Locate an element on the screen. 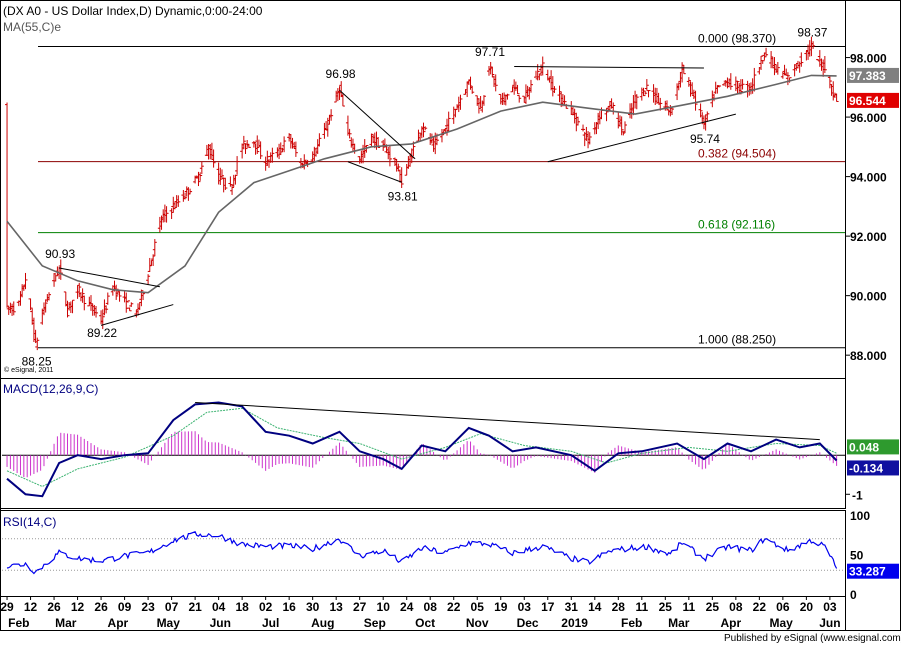  x-day-label: 29 is located at coordinates (7, 607).